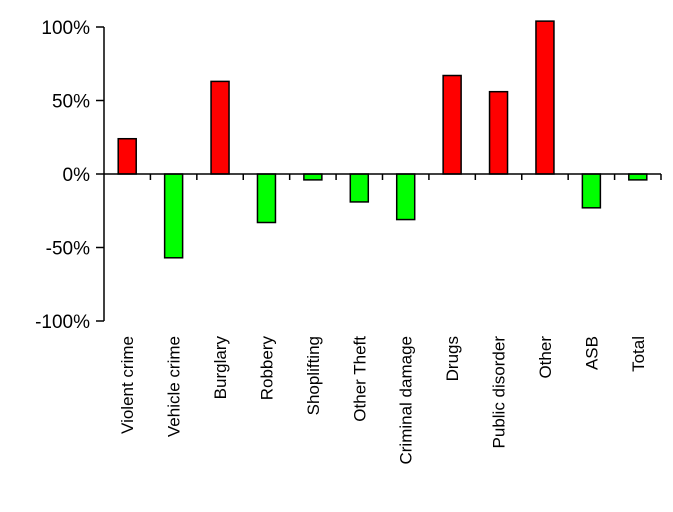 The width and height of the screenshot is (673, 512). I want to click on y-axis-ticks, so click(100, 174).